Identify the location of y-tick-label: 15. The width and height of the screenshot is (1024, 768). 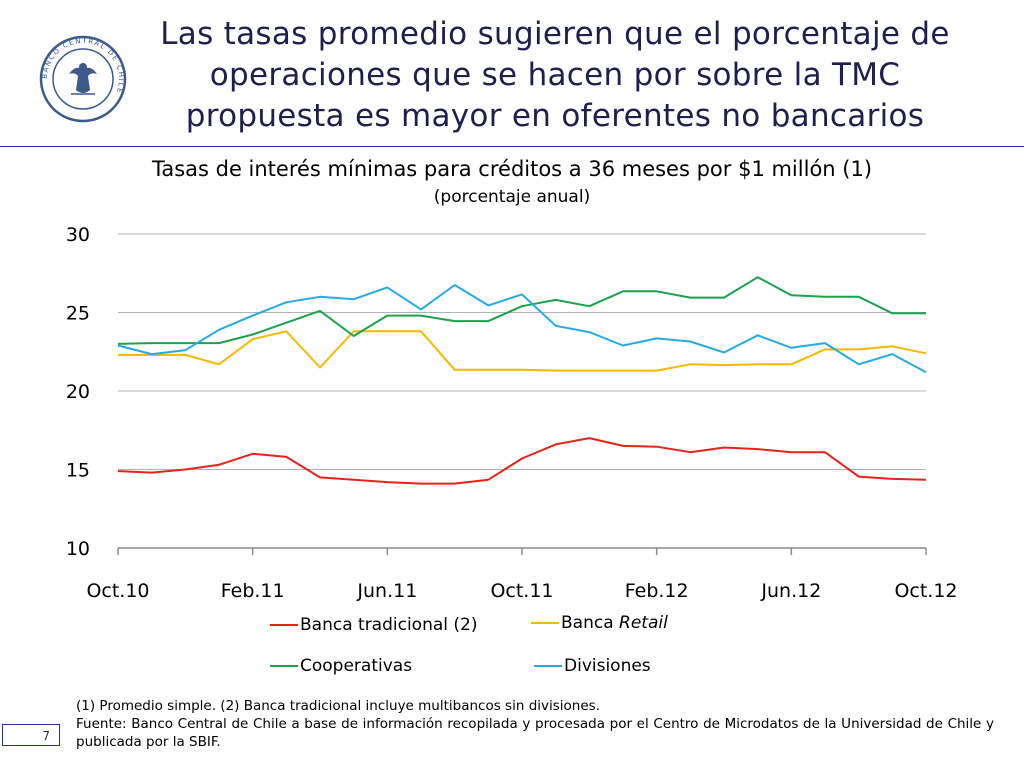
(78, 471).